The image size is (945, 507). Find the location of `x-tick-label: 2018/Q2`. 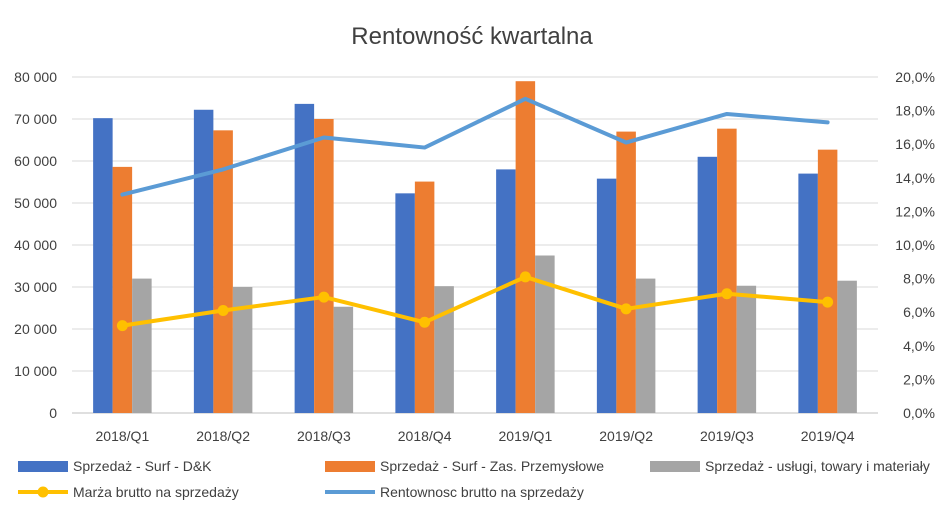

x-tick-label: 2018/Q2 is located at coordinates (223, 436).